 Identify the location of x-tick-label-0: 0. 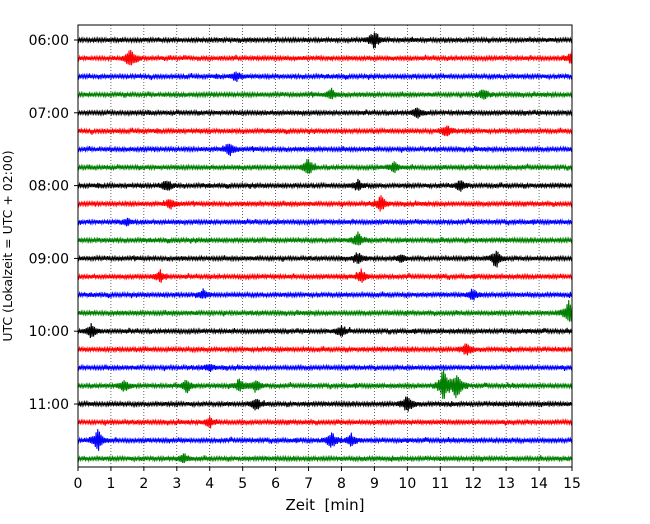
(78, 484).